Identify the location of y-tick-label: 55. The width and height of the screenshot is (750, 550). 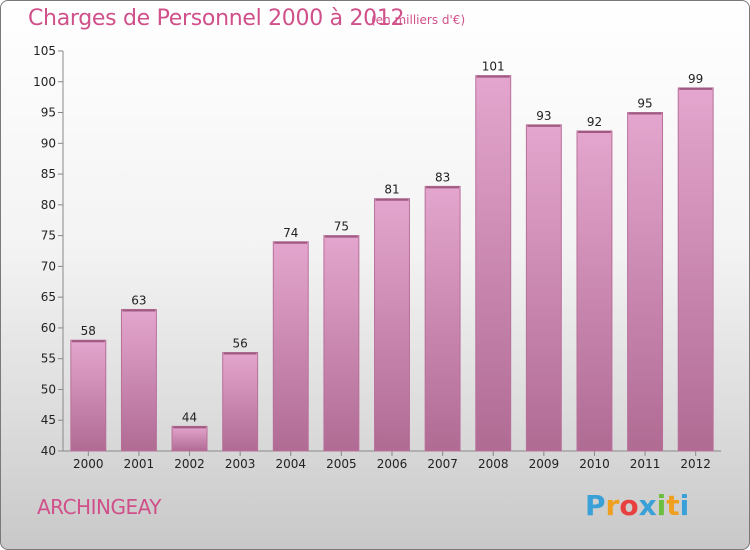
(48, 359).